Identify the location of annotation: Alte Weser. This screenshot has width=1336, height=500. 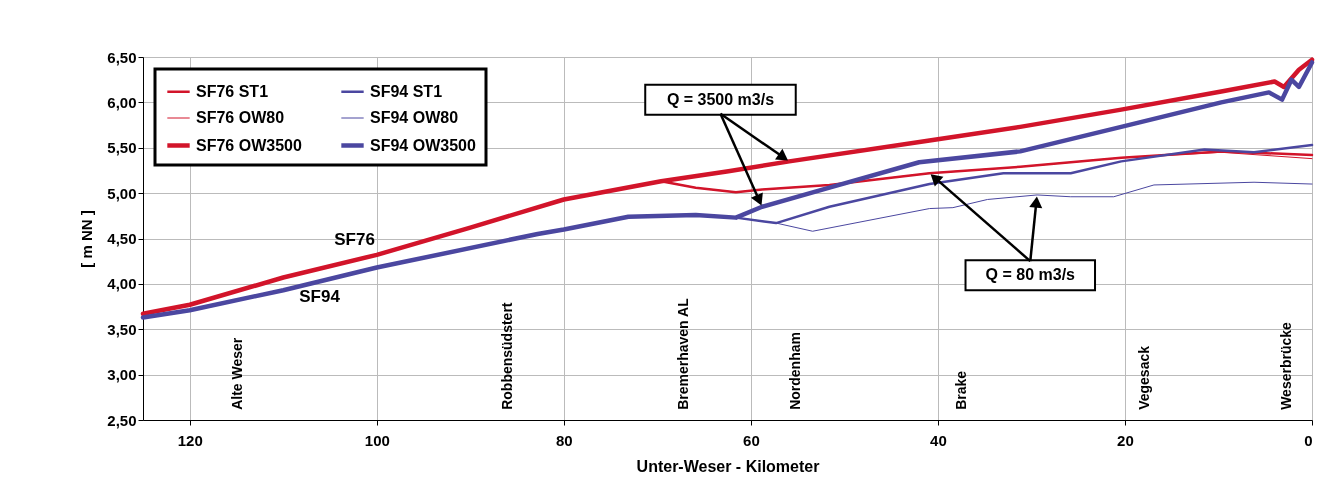
(236, 373).